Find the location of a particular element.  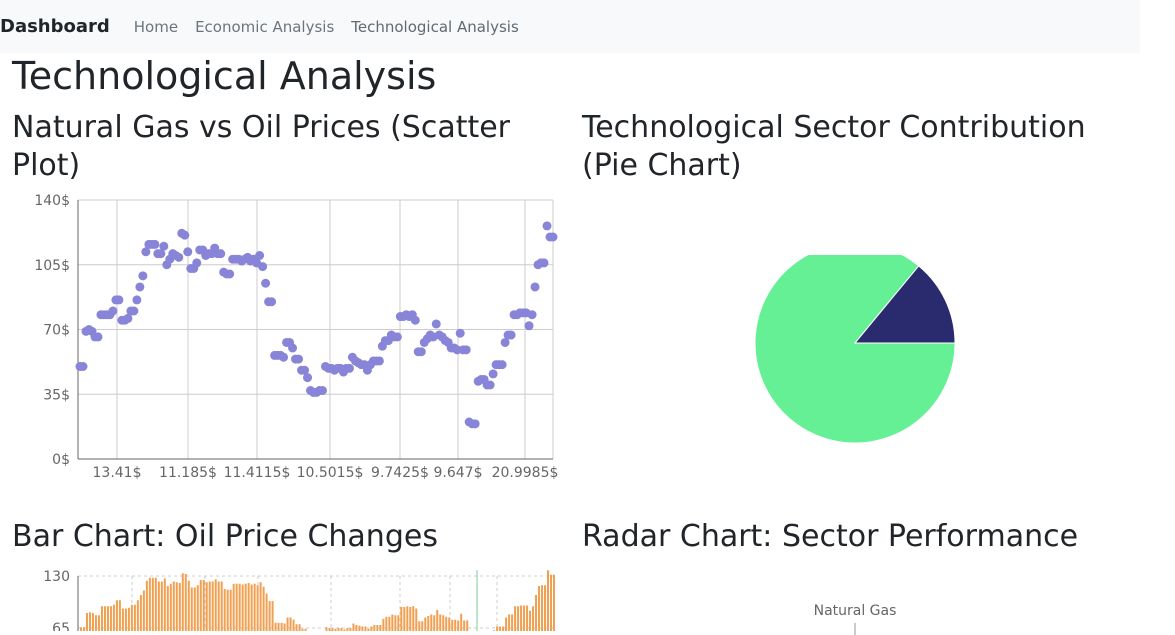

nav-link-technological-analysis: Technological Analysis is located at coordinates (435, 26).